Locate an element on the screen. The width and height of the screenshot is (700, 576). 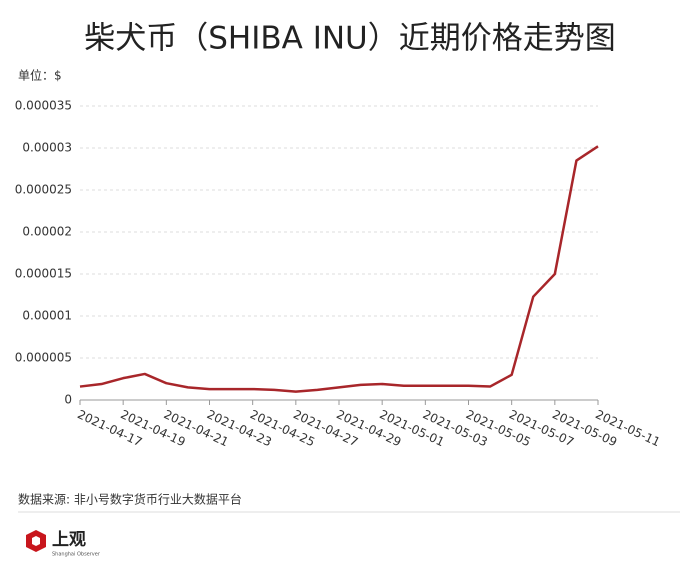
y-tick-label: 0.00002 is located at coordinates (47, 232).